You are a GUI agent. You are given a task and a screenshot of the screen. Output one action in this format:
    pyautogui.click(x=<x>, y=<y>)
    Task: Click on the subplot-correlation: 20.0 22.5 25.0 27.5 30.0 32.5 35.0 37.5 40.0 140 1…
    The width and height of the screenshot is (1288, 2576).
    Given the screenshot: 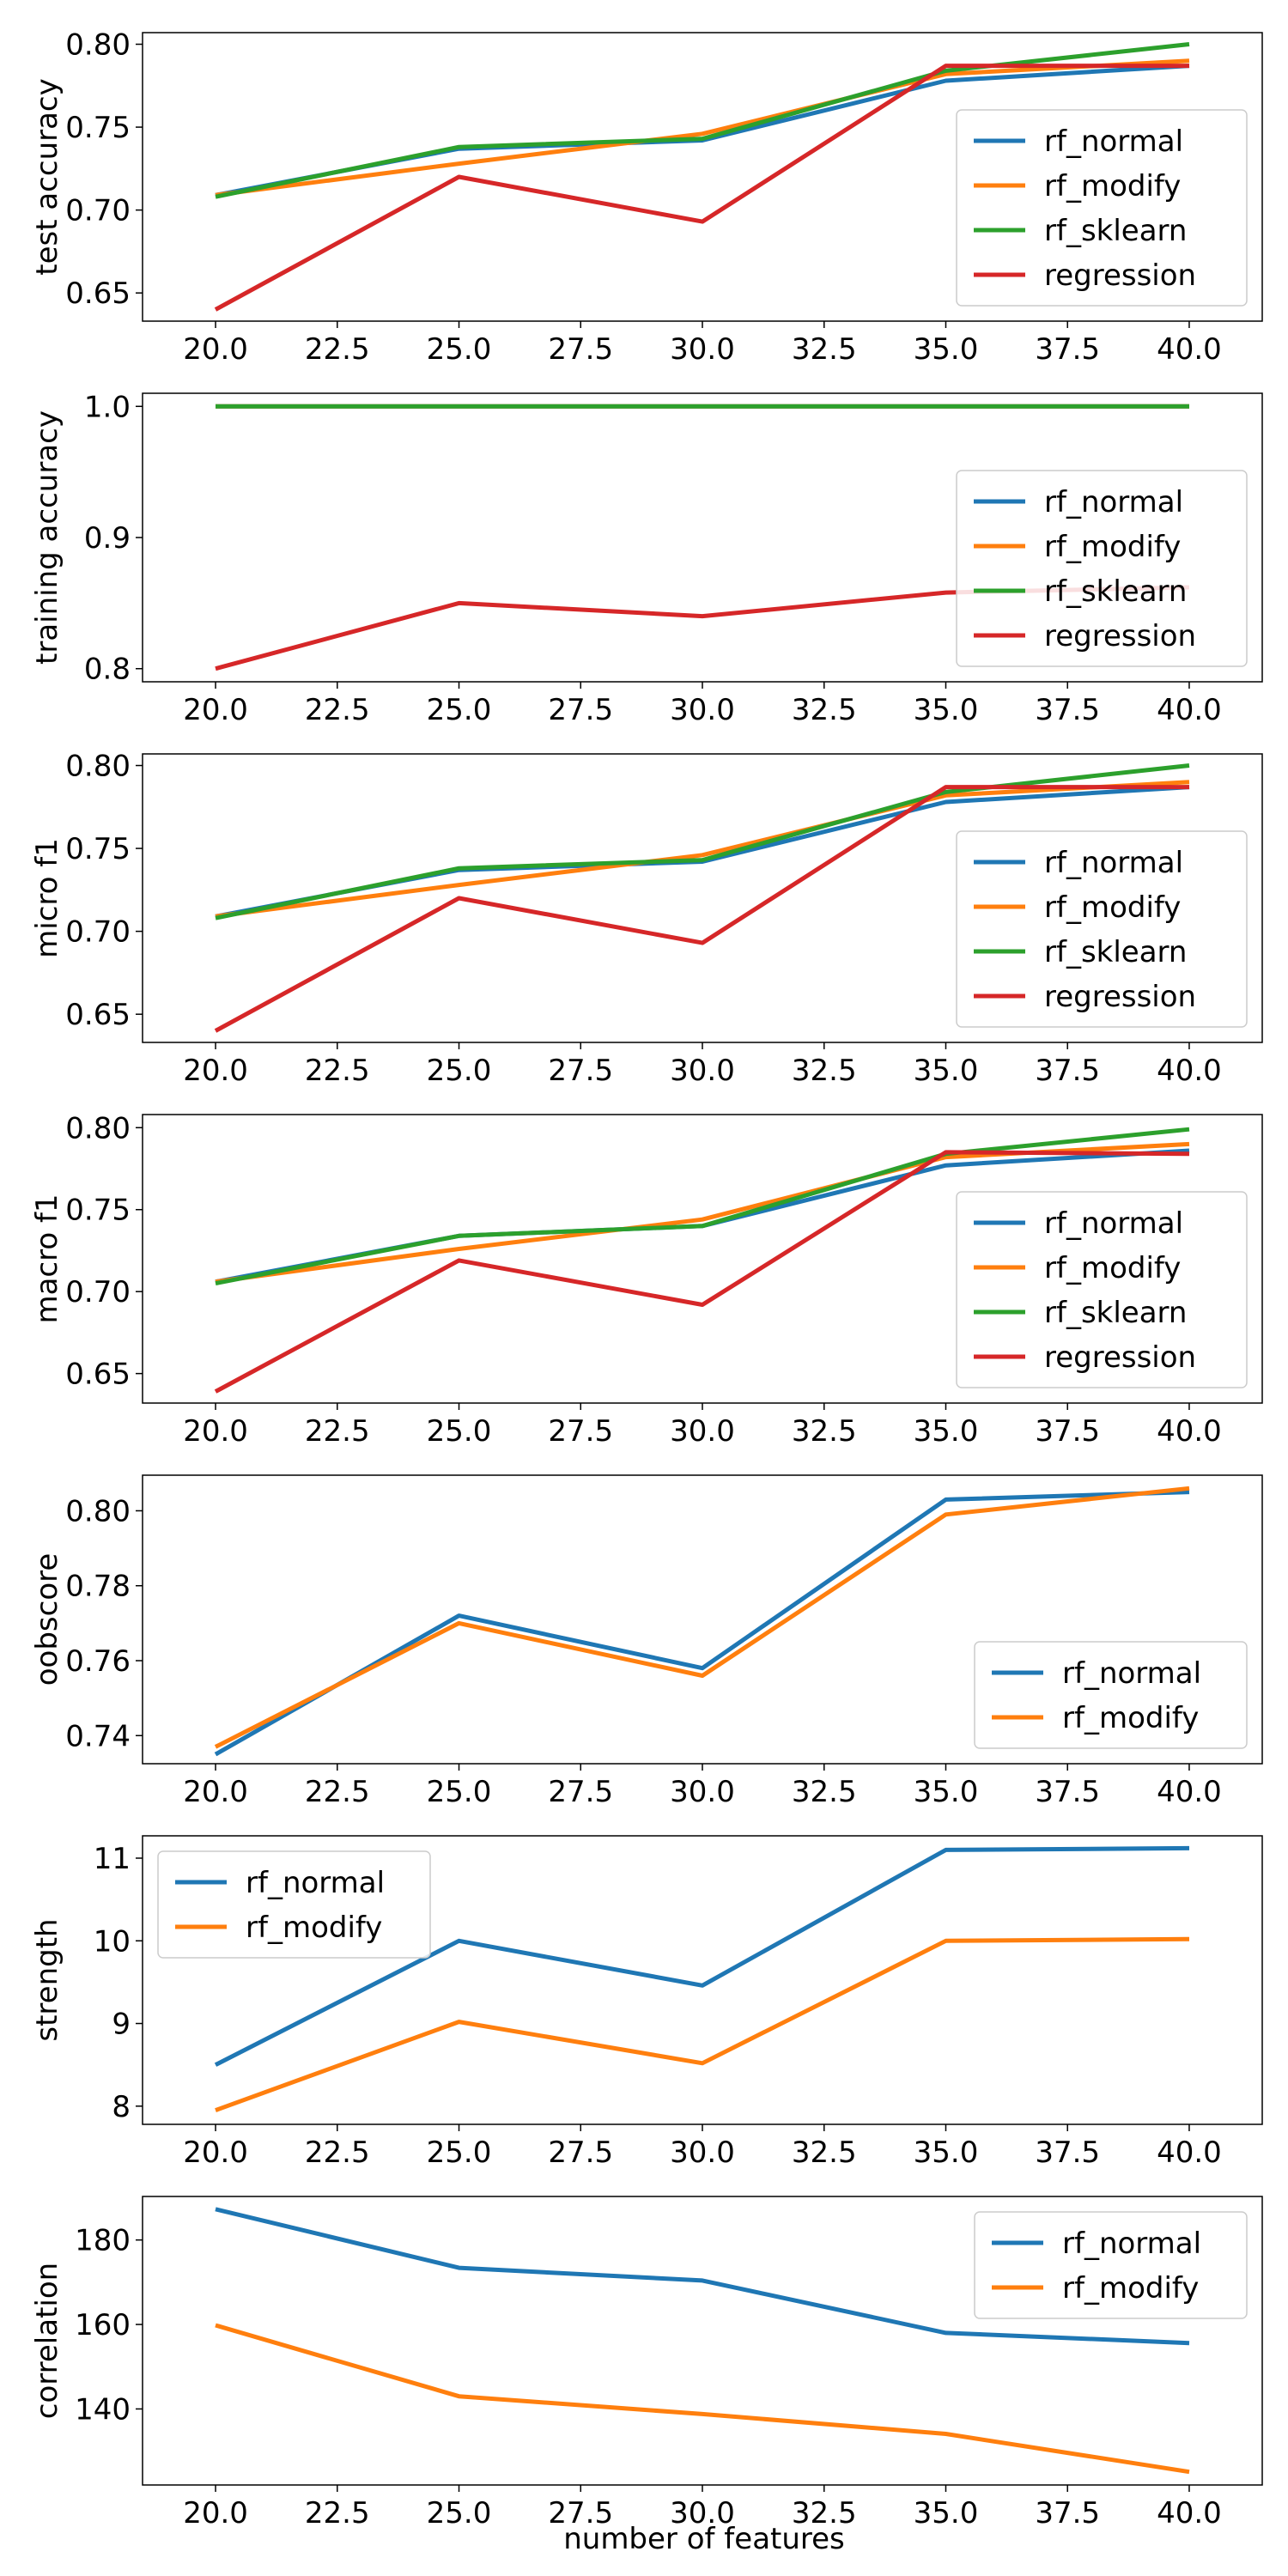 What is the action you would take?
    pyautogui.click(x=647, y=2363)
    